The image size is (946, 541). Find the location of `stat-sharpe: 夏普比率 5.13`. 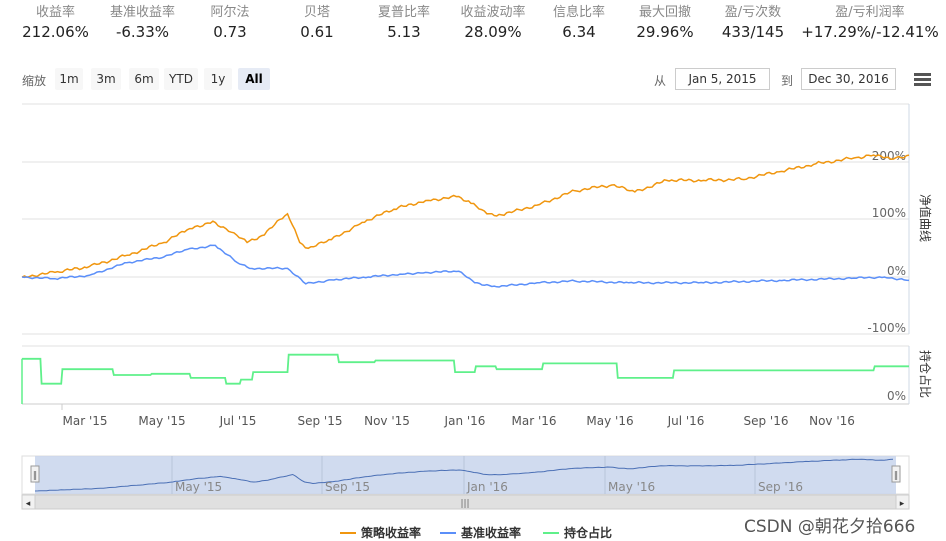

stat-sharpe: 夏普比率 5.13 is located at coordinates (404, 23).